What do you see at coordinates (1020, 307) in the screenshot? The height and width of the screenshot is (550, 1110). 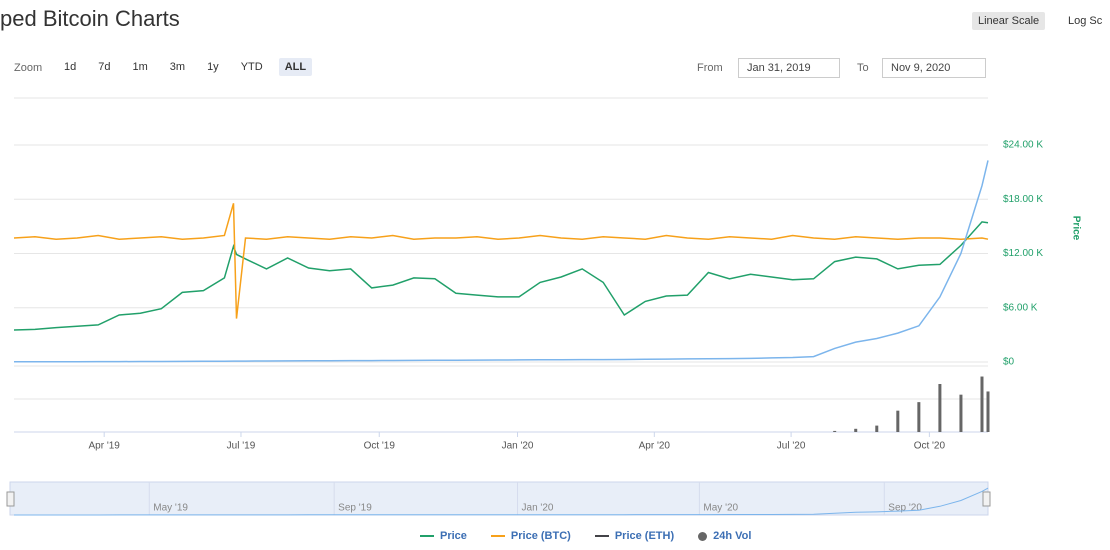 I see `y-tick-label: $6.00 K` at bounding box center [1020, 307].